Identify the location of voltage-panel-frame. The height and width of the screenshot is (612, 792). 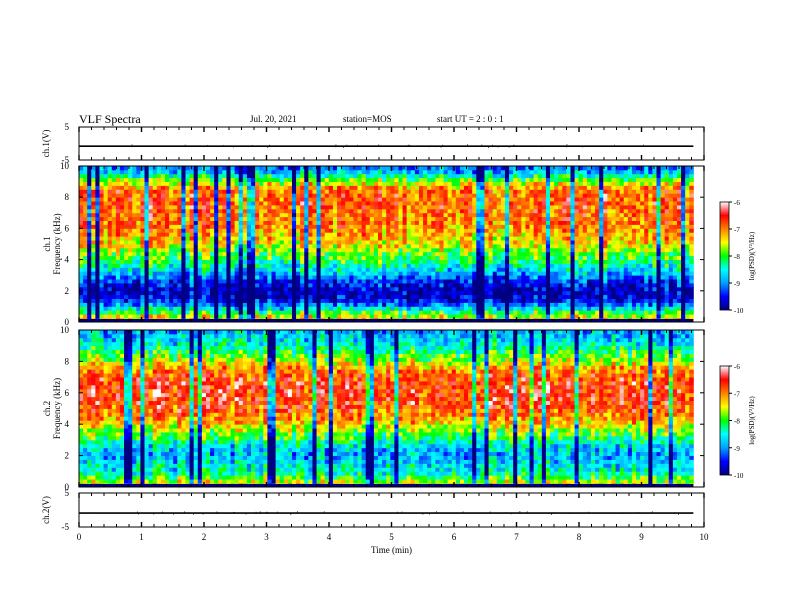
(391, 510).